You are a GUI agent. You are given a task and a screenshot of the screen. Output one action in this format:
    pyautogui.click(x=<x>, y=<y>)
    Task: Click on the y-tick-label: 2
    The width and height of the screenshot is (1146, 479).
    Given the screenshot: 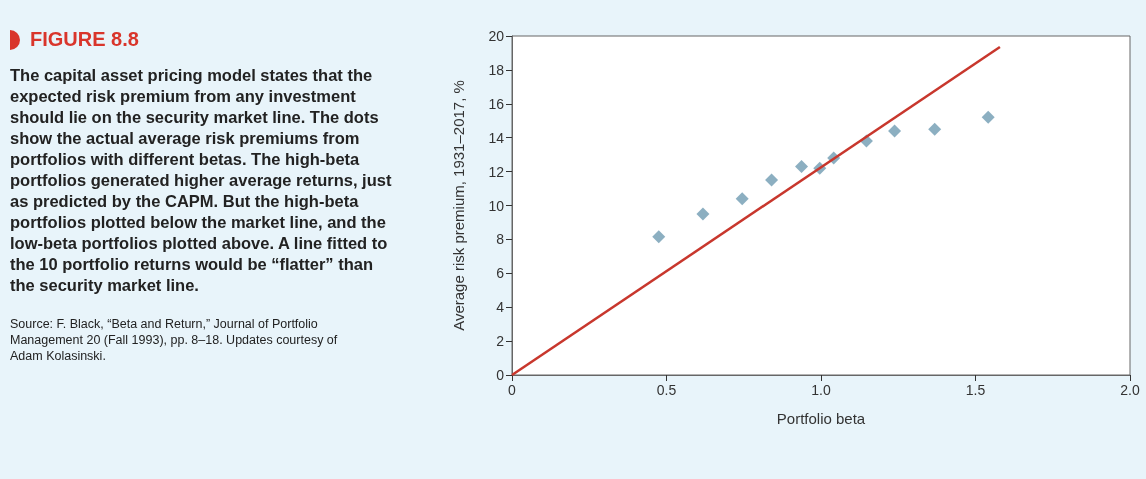 What is the action you would take?
    pyautogui.click(x=500, y=341)
    